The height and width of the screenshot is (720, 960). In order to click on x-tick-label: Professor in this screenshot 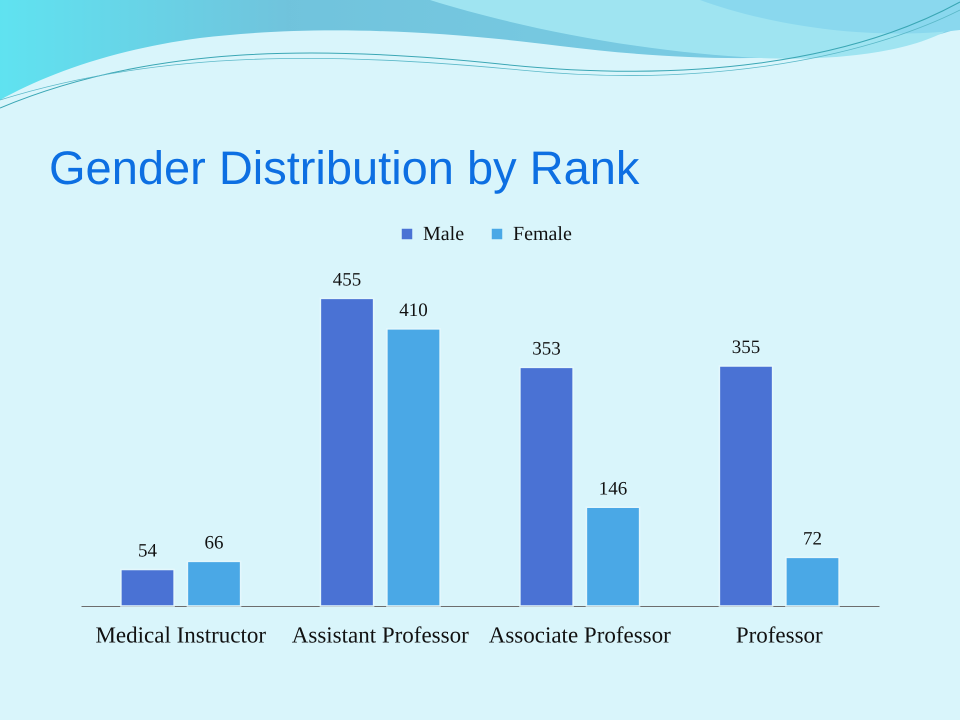, I will do `click(780, 635)`.